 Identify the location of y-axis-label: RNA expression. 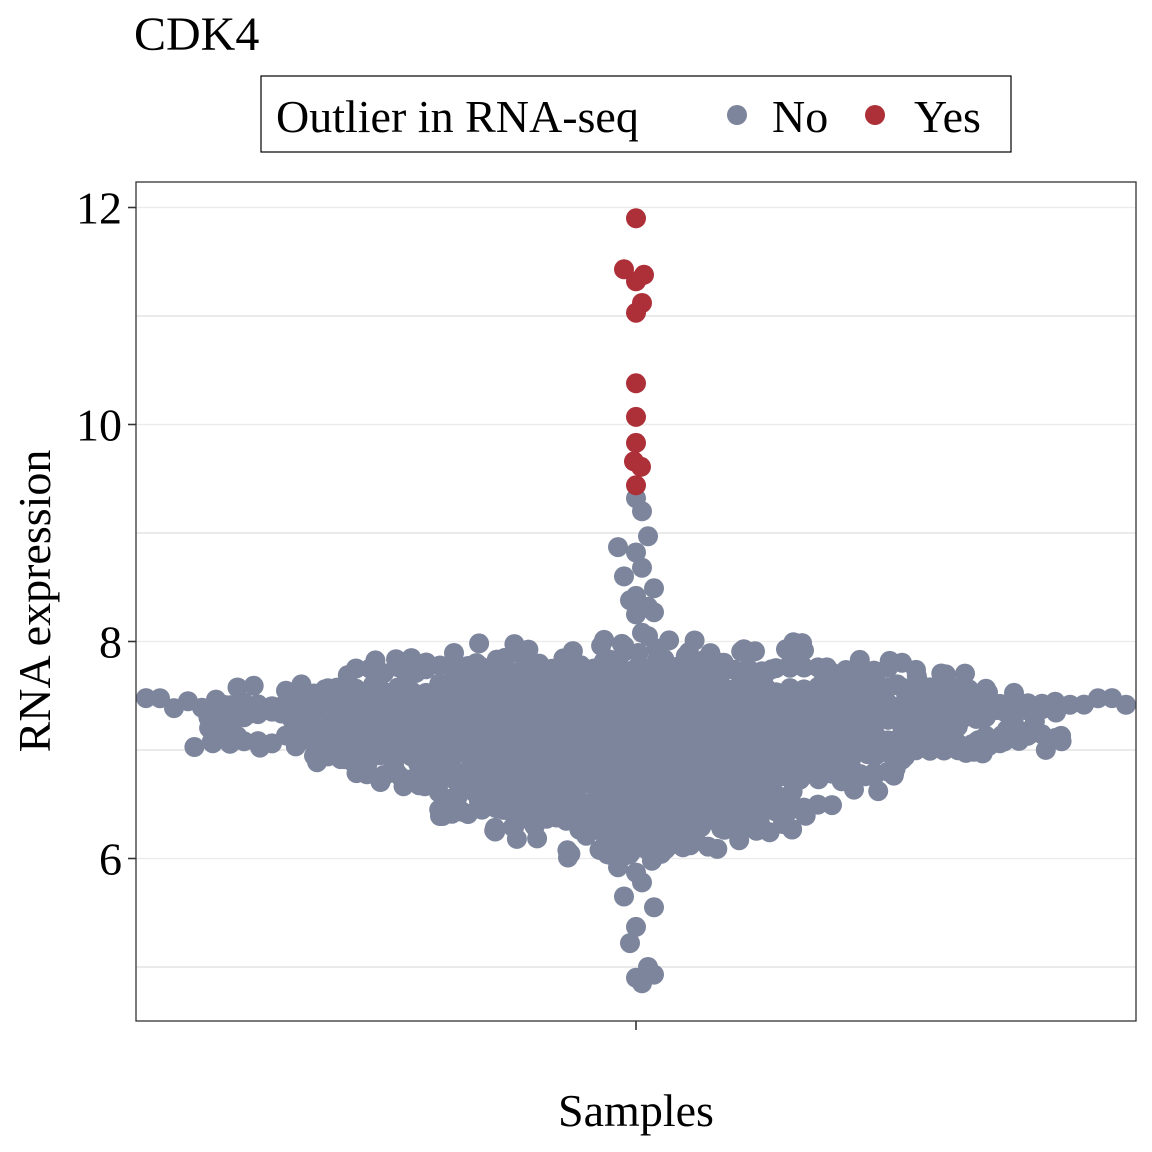
(34, 601).